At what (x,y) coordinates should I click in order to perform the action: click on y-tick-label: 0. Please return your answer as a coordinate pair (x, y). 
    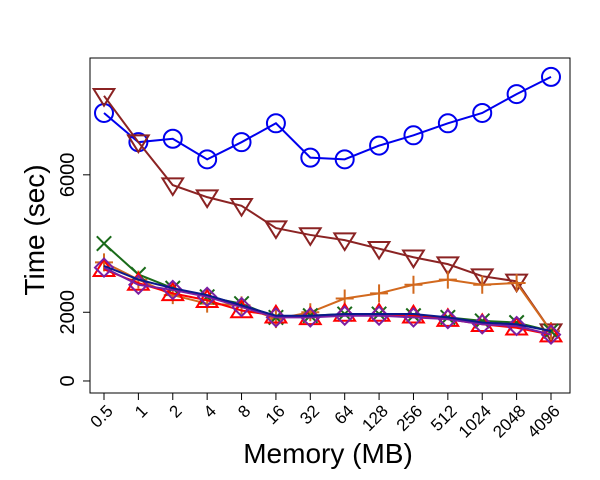
    Looking at the image, I should click on (68, 380).